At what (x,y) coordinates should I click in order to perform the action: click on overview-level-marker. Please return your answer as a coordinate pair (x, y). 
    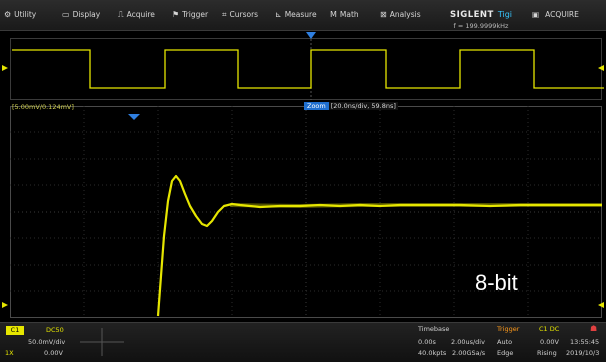
    Looking at the image, I should click on (601, 68).